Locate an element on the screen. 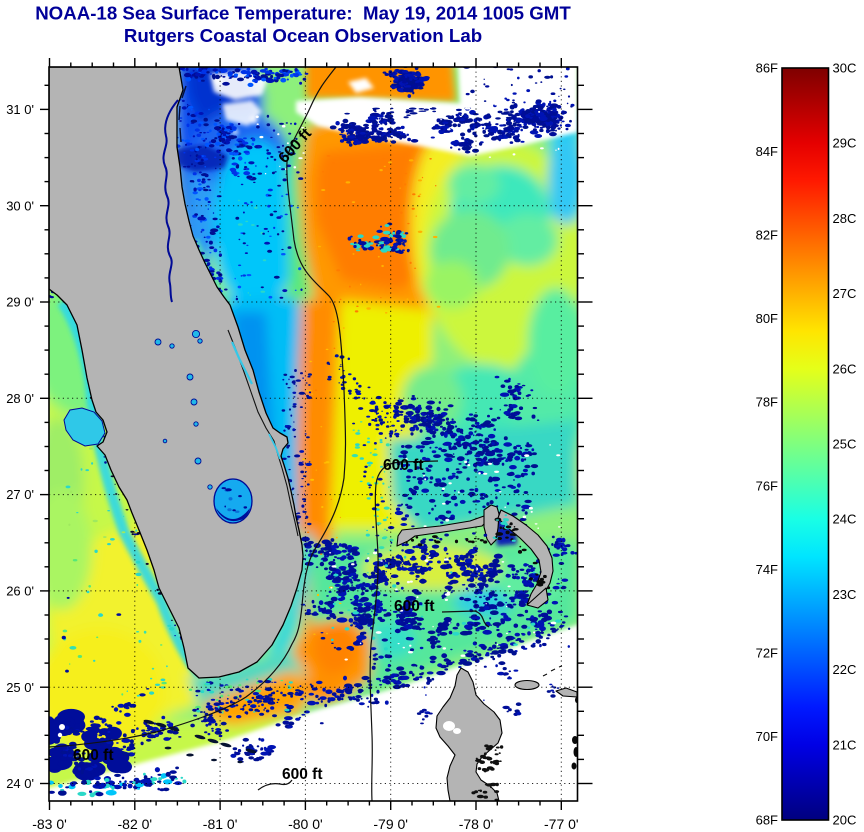  svg-text: -83 0' is located at coordinates (49, 824).